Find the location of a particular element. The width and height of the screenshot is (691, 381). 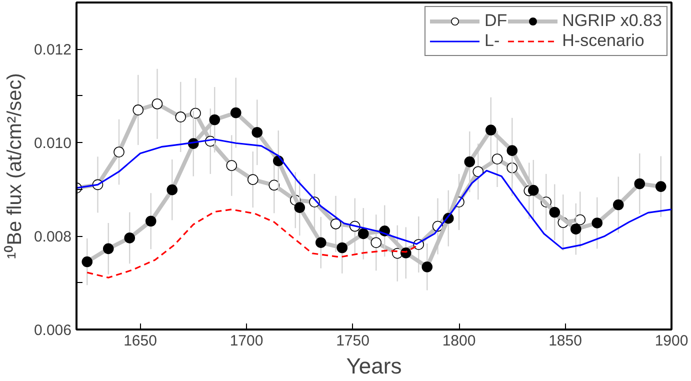

y-tick-label: 0.006 is located at coordinates (53, 330).